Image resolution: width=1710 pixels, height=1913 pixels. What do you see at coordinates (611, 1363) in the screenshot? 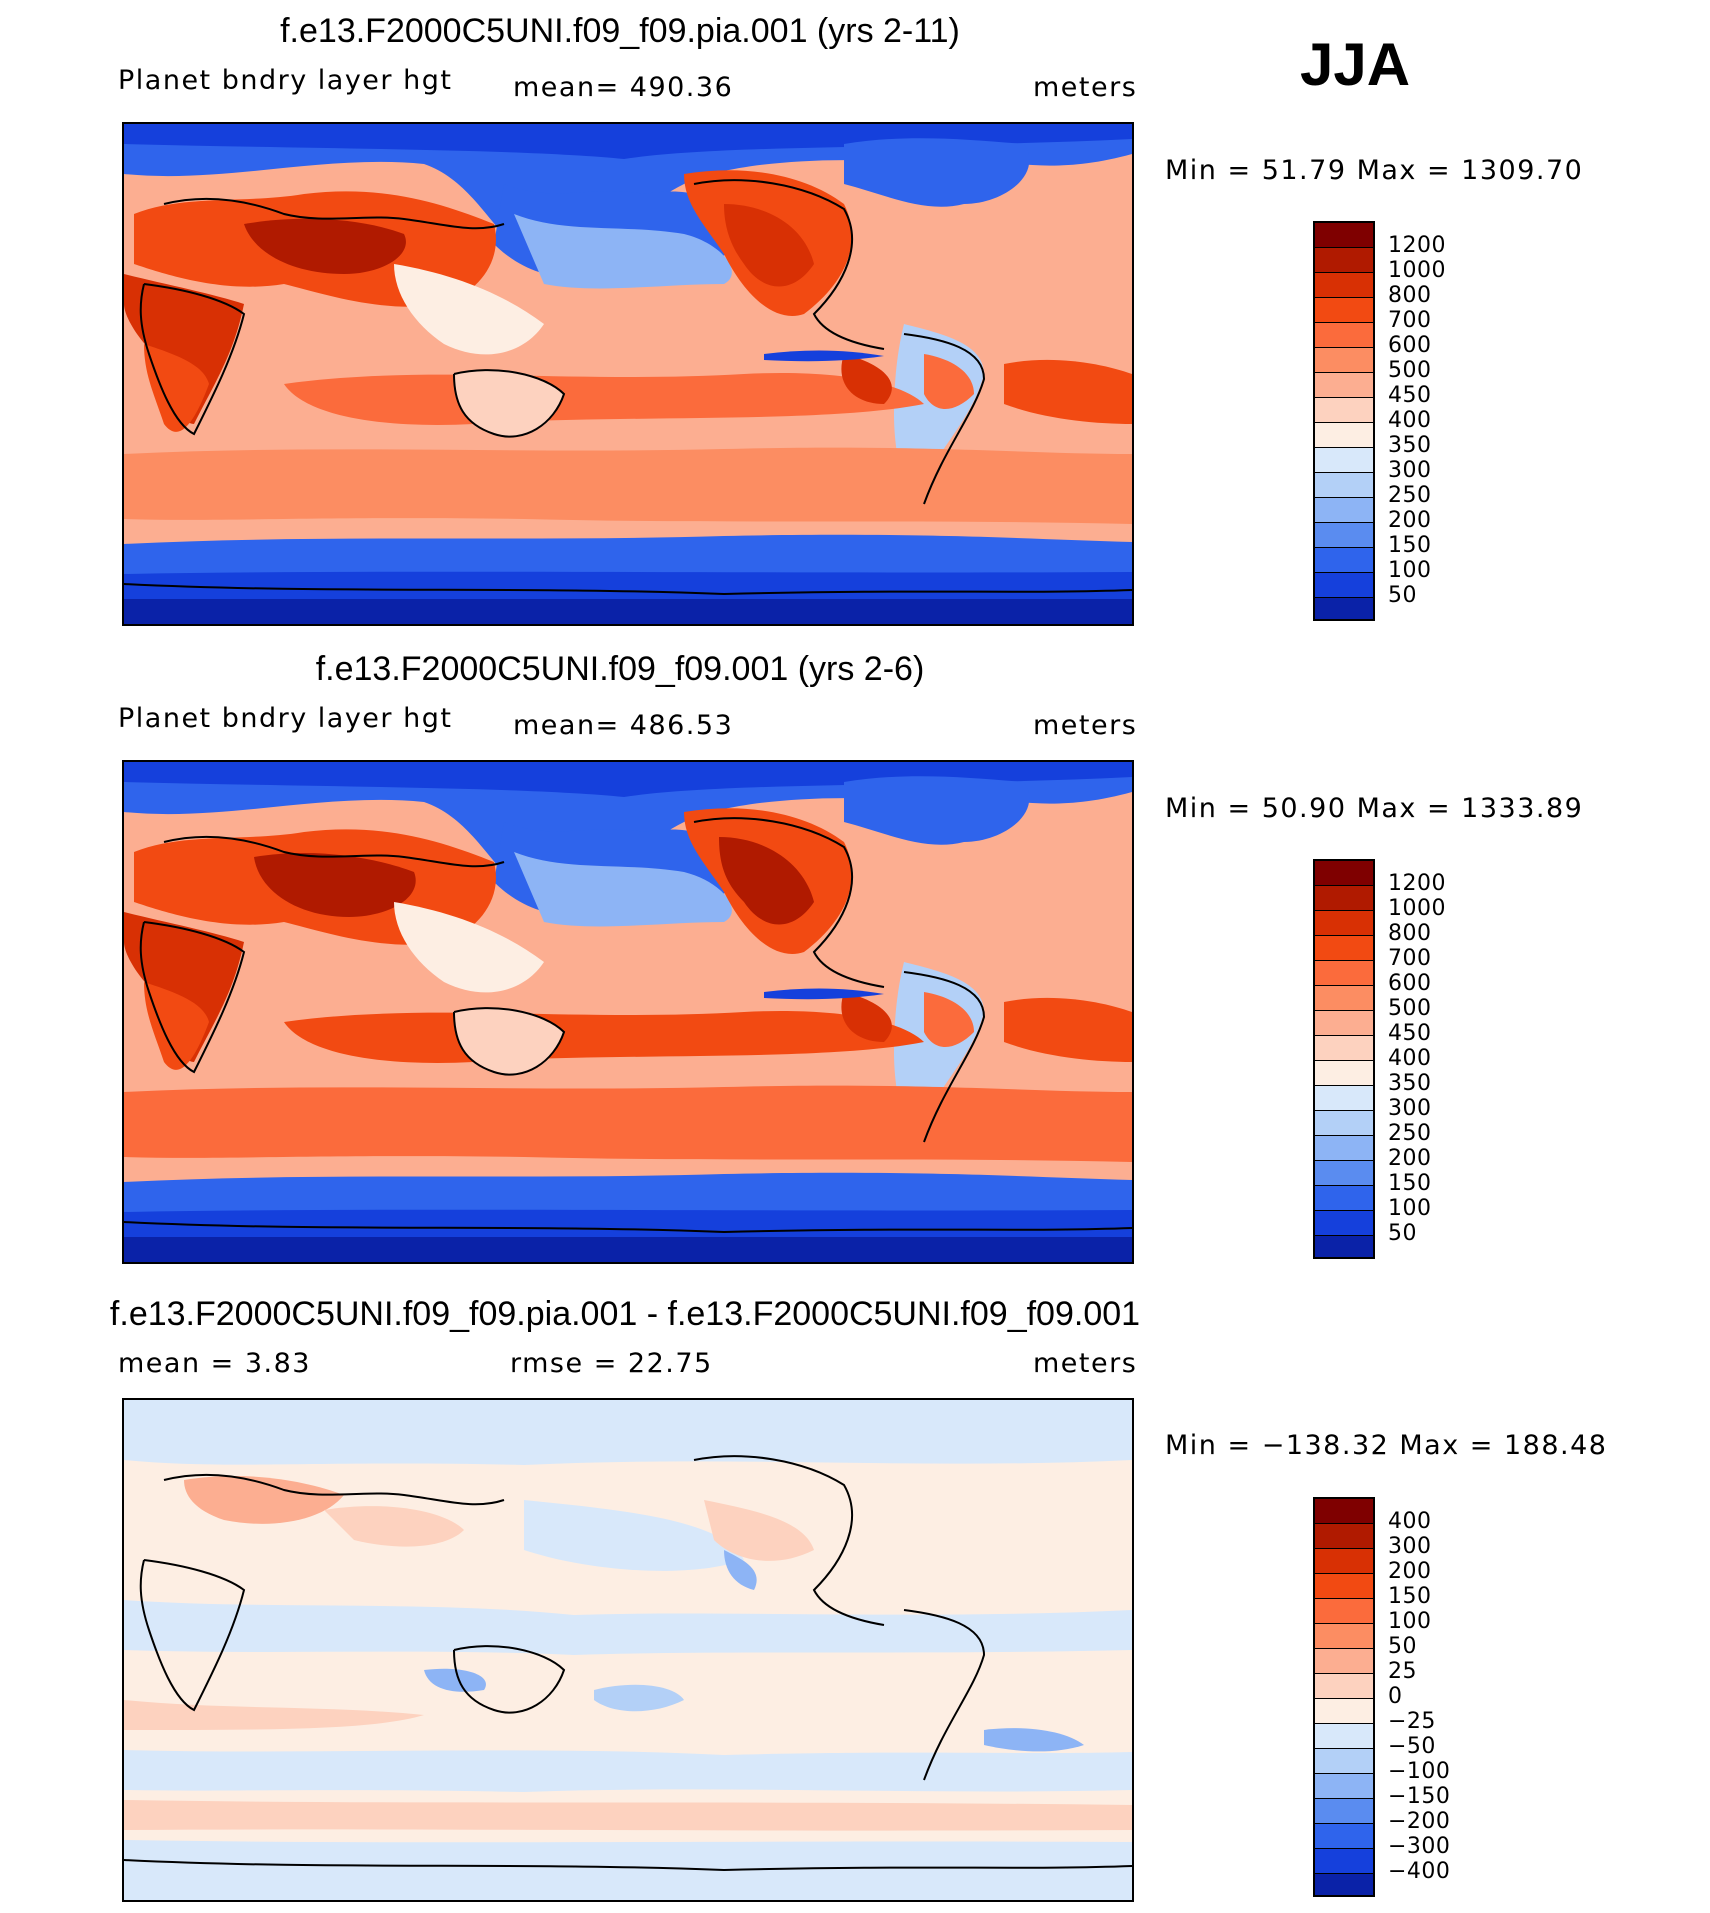
I see `panel-3-rmse: rmse = 22.75` at bounding box center [611, 1363].